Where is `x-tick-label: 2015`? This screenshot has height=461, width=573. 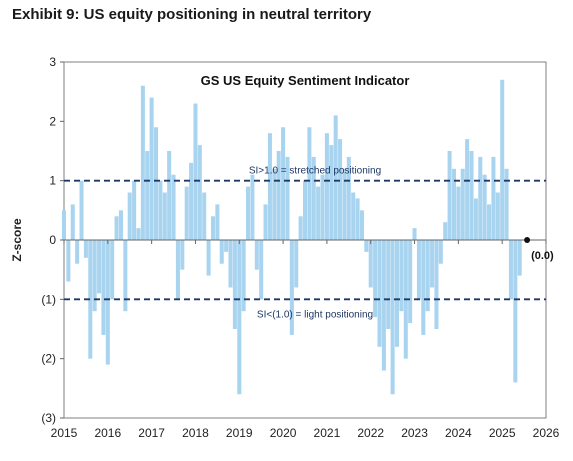
x-tick-label: 2015 is located at coordinates (64, 433).